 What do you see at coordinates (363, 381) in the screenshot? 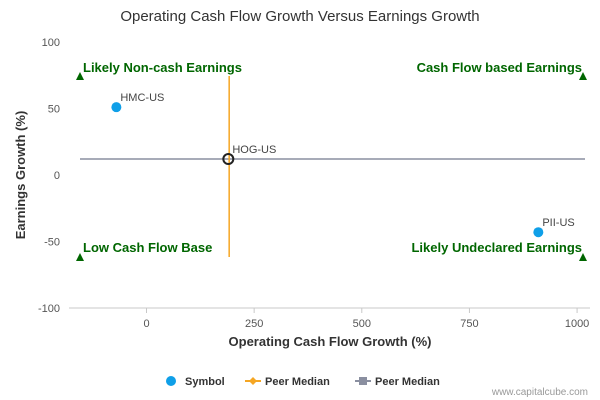
I see `legend-symbol-square` at bounding box center [363, 381].